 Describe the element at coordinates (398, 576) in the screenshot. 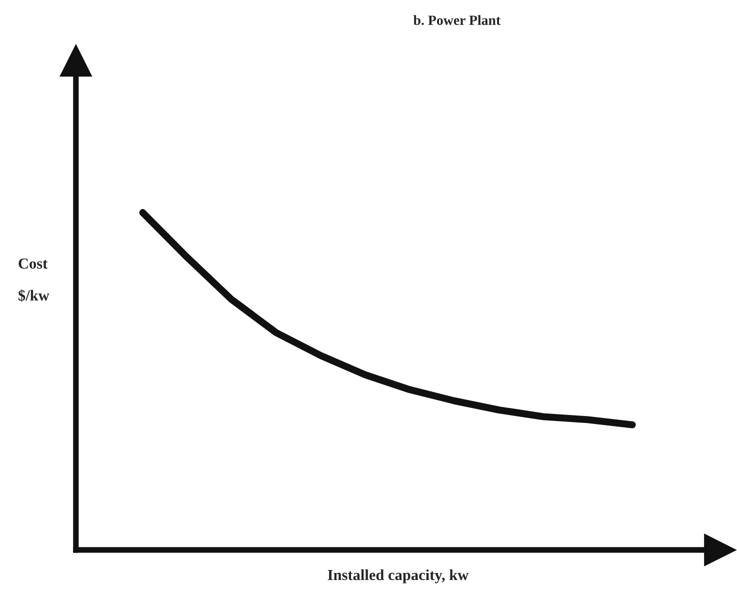

I see `x-axis-title: Installed capacity, kw` at that location.